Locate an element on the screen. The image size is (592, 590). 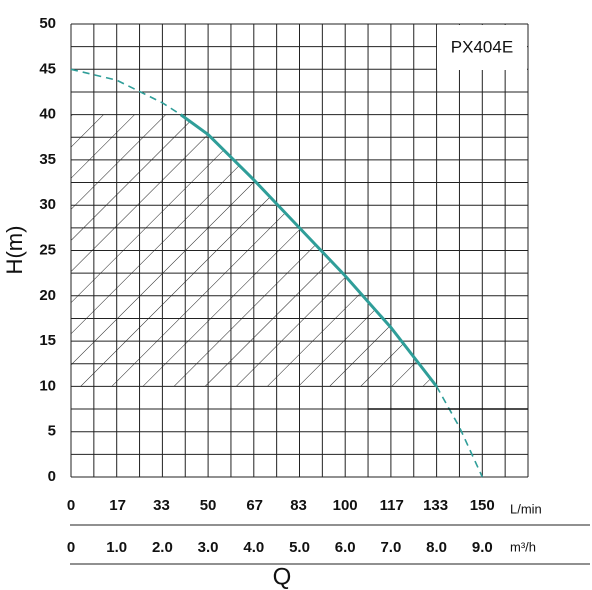
y-tick-label: 50 is located at coordinates (47, 23).